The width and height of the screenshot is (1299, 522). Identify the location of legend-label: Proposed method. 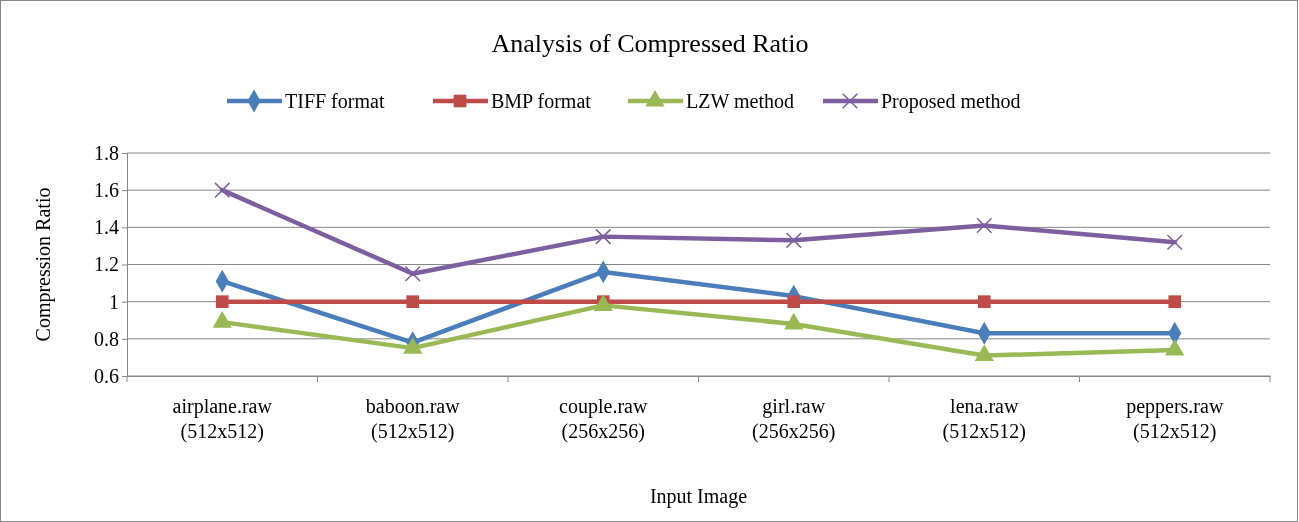
(951, 101).